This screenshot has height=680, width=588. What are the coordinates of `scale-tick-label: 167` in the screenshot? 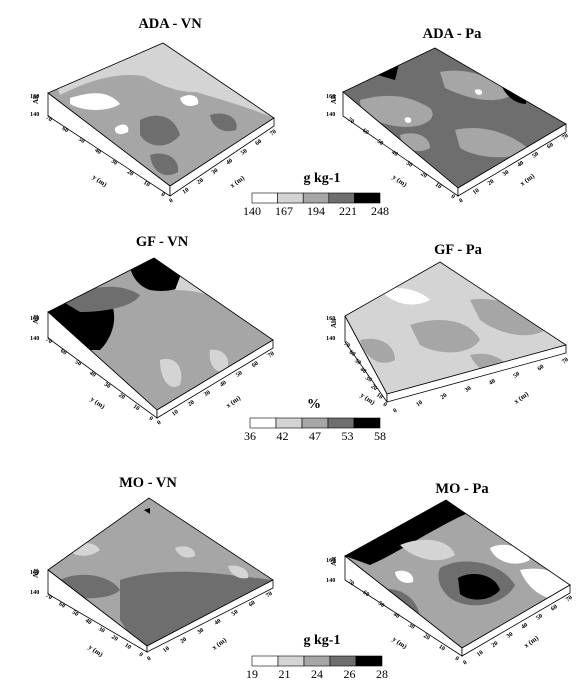 It's located at (284, 211).